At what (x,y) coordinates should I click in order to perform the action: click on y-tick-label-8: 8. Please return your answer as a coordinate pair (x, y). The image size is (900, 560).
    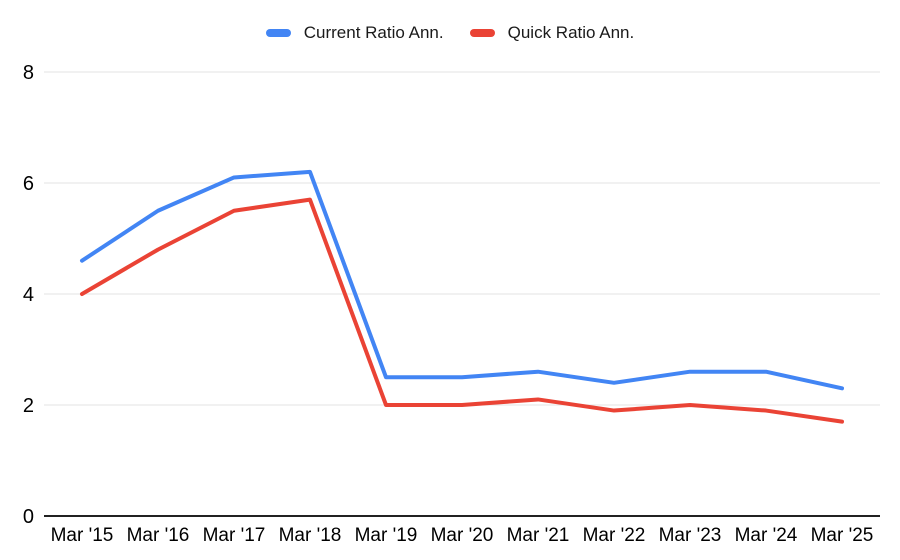
    Looking at the image, I should click on (28, 73).